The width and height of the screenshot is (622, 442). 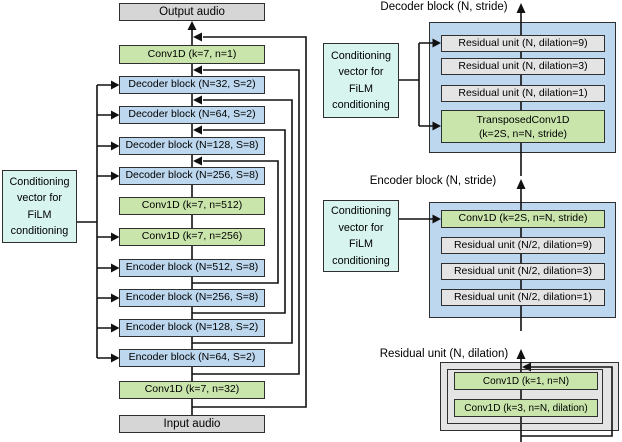 What do you see at coordinates (444, 7) in the screenshot?
I see `decoder-detail-title: Decoder block (N, stride)` at bounding box center [444, 7].